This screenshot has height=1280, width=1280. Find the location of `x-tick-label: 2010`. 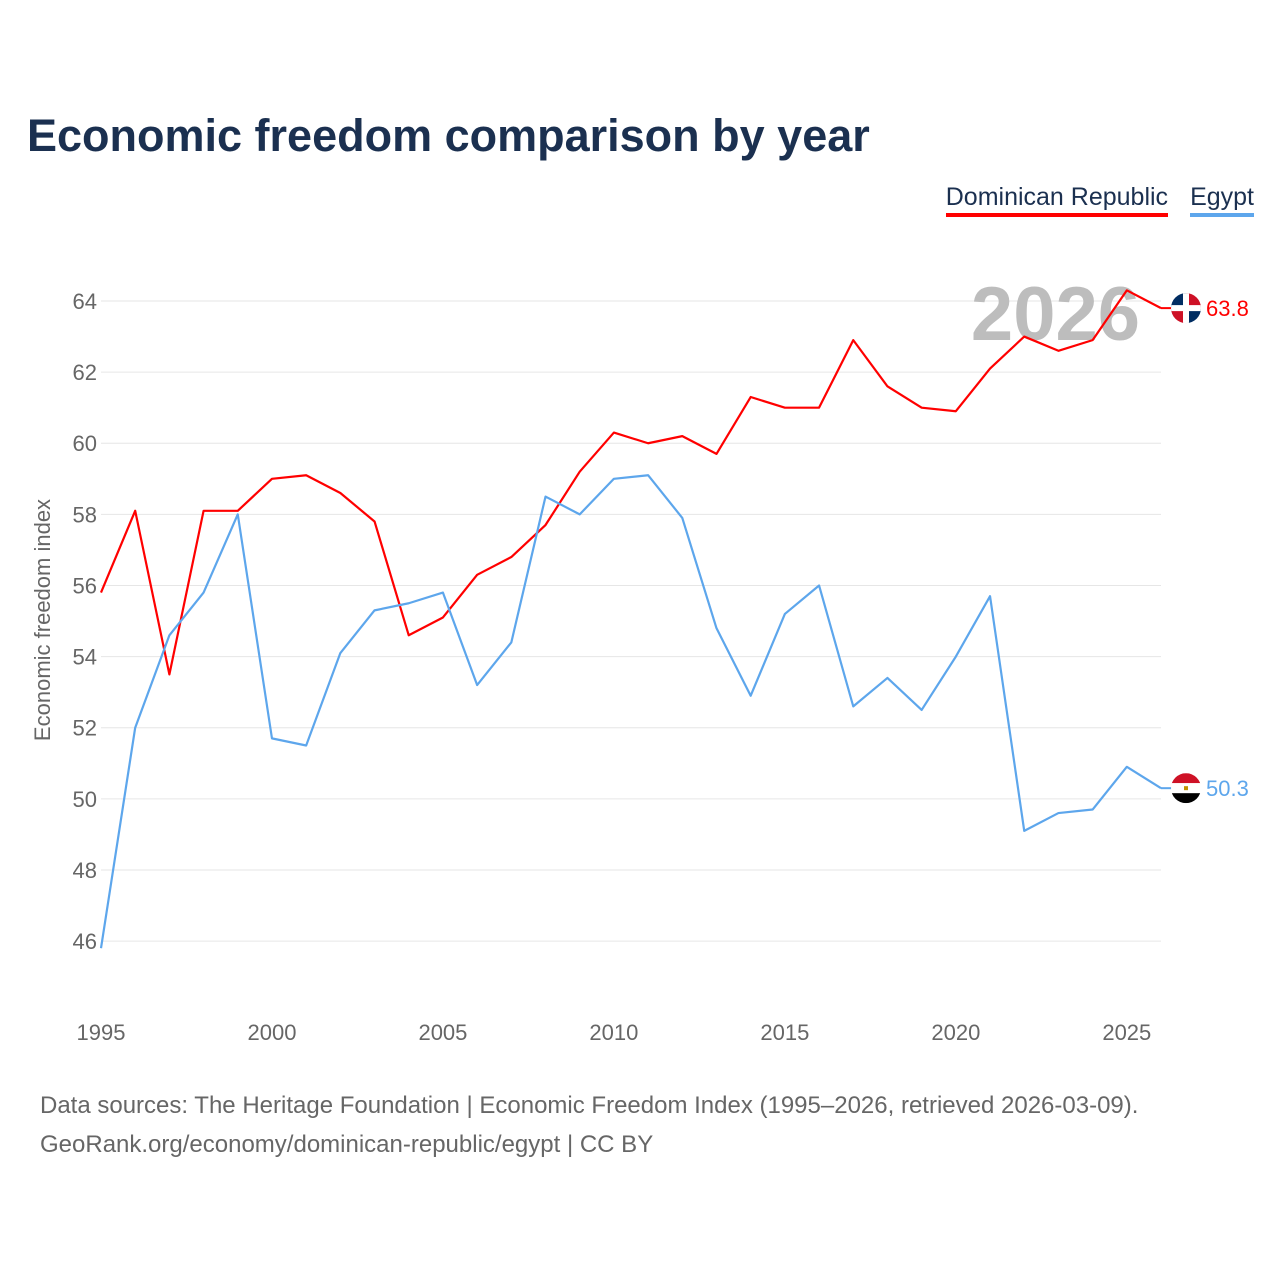

x-tick-label: 2010 is located at coordinates (613, 1032).